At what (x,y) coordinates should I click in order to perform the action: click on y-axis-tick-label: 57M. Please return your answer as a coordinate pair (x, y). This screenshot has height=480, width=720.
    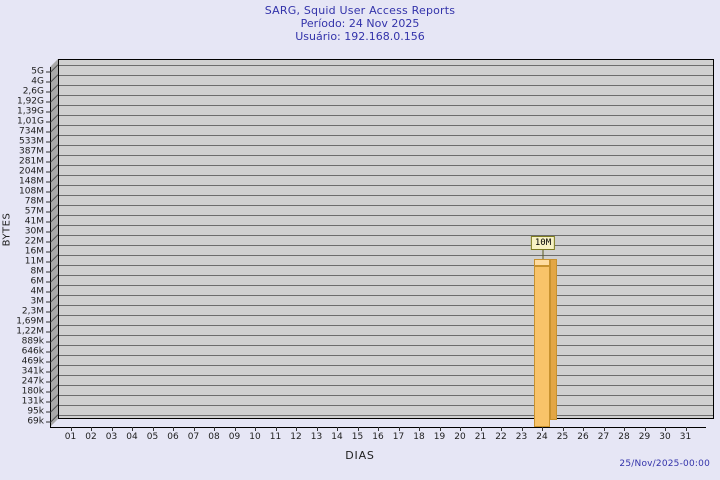
    Looking at the image, I should click on (34, 211).